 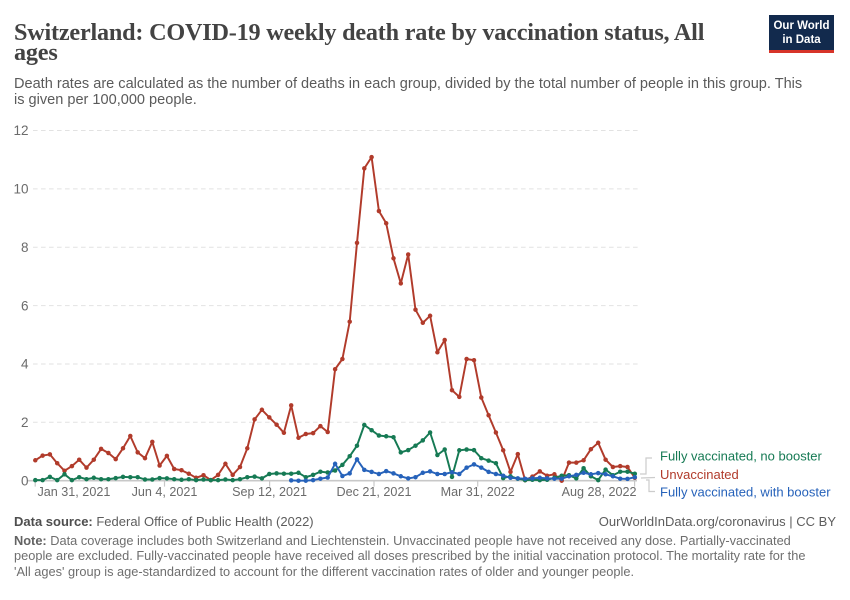 What do you see at coordinates (165, 492) in the screenshot?
I see `svg-text: Jun 4, 2021` at bounding box center [165, 492].